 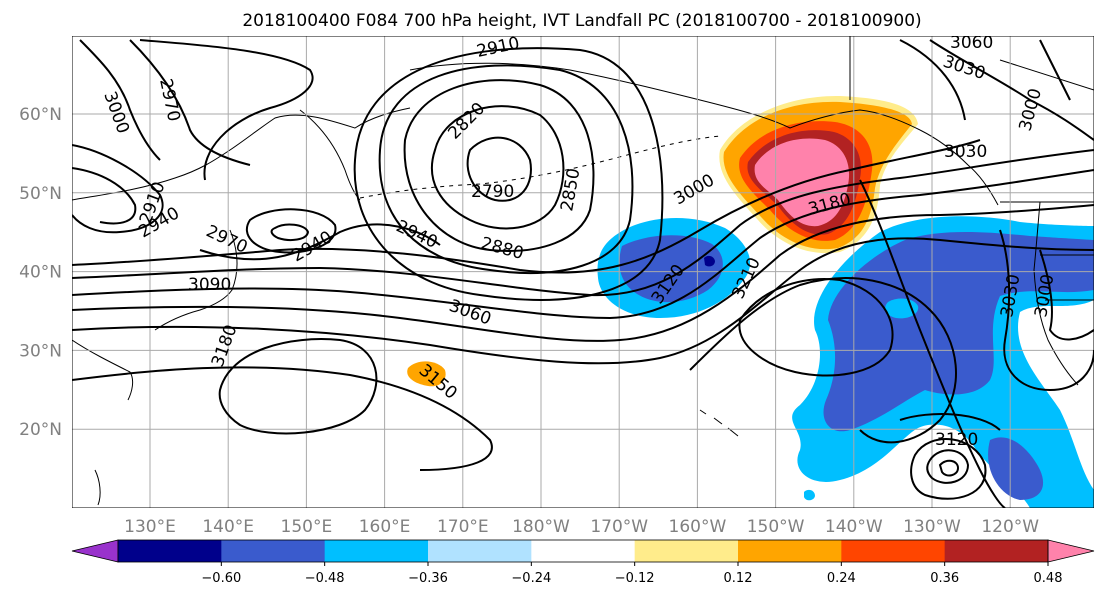 I want to click on state-borders, so click(x=971, y=168).